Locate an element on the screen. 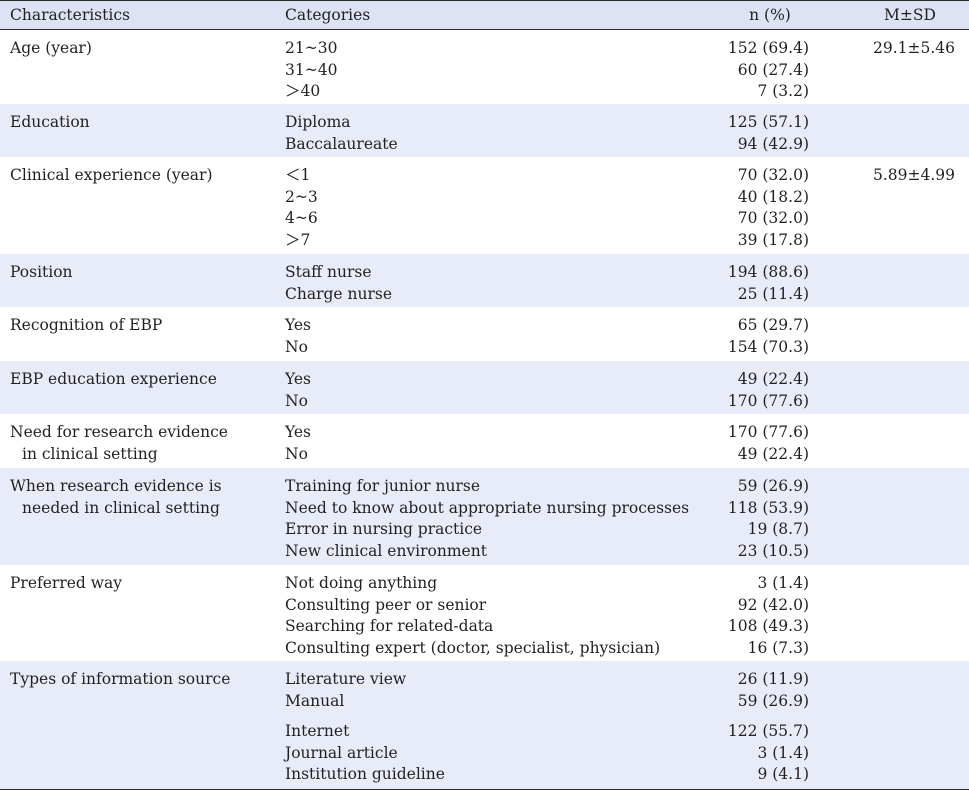 The width and height of the screenshot is (969, 791). category-value: Consulting peer or senior is located at coordinates (386, 604).